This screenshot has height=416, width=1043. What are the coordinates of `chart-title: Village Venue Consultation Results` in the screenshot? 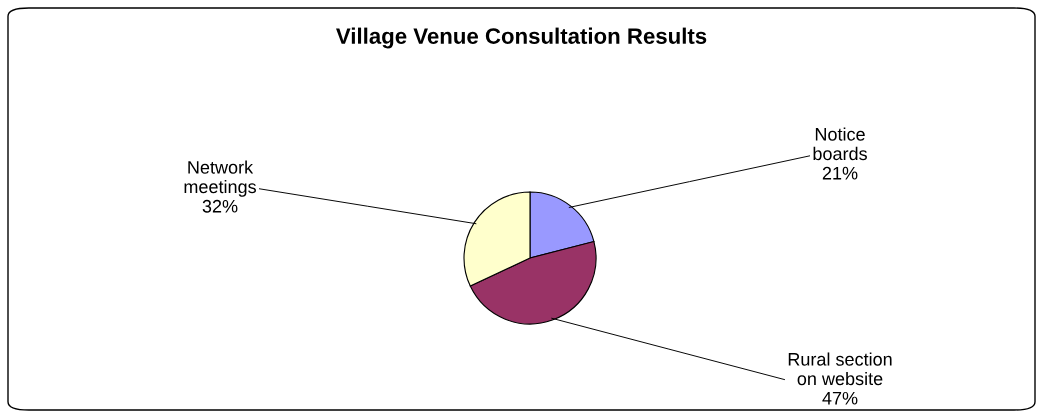 It's located at (521, 38).